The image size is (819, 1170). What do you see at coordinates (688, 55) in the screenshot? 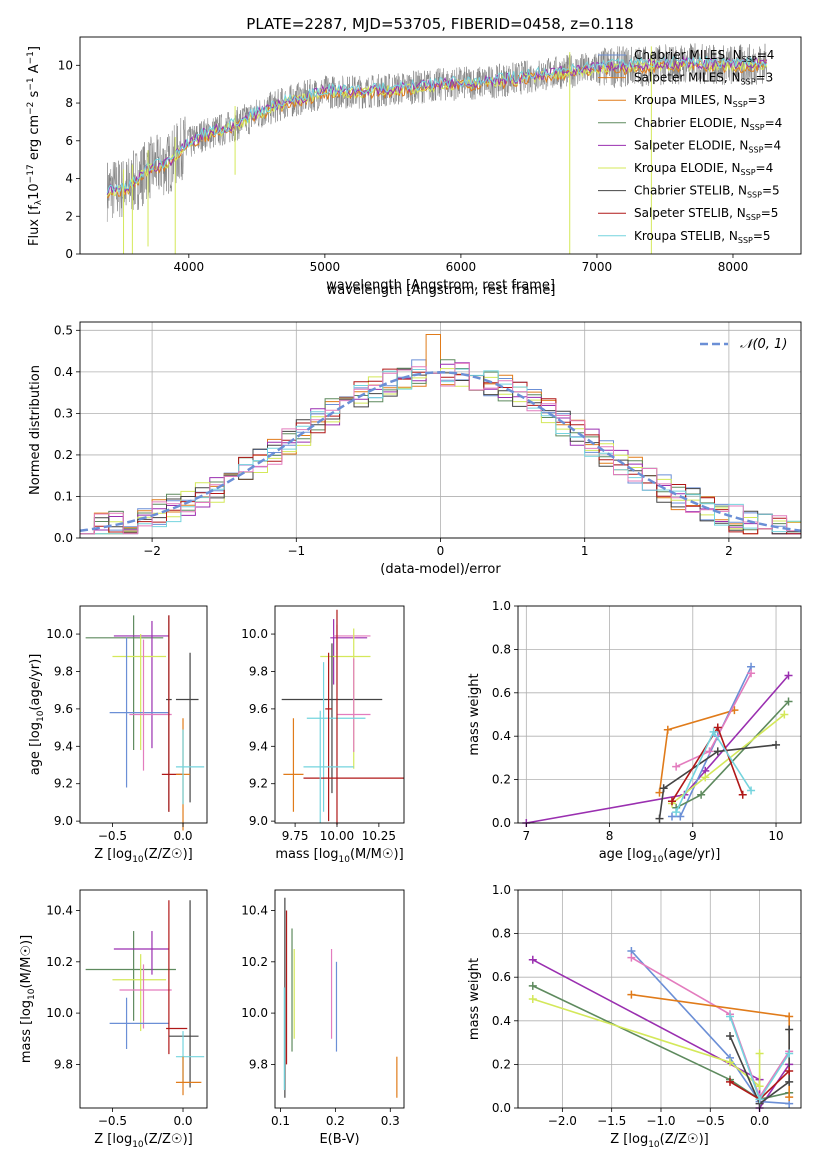
I see `legend-text: Chabrier MILES, N` at bounding box center [688, 55].